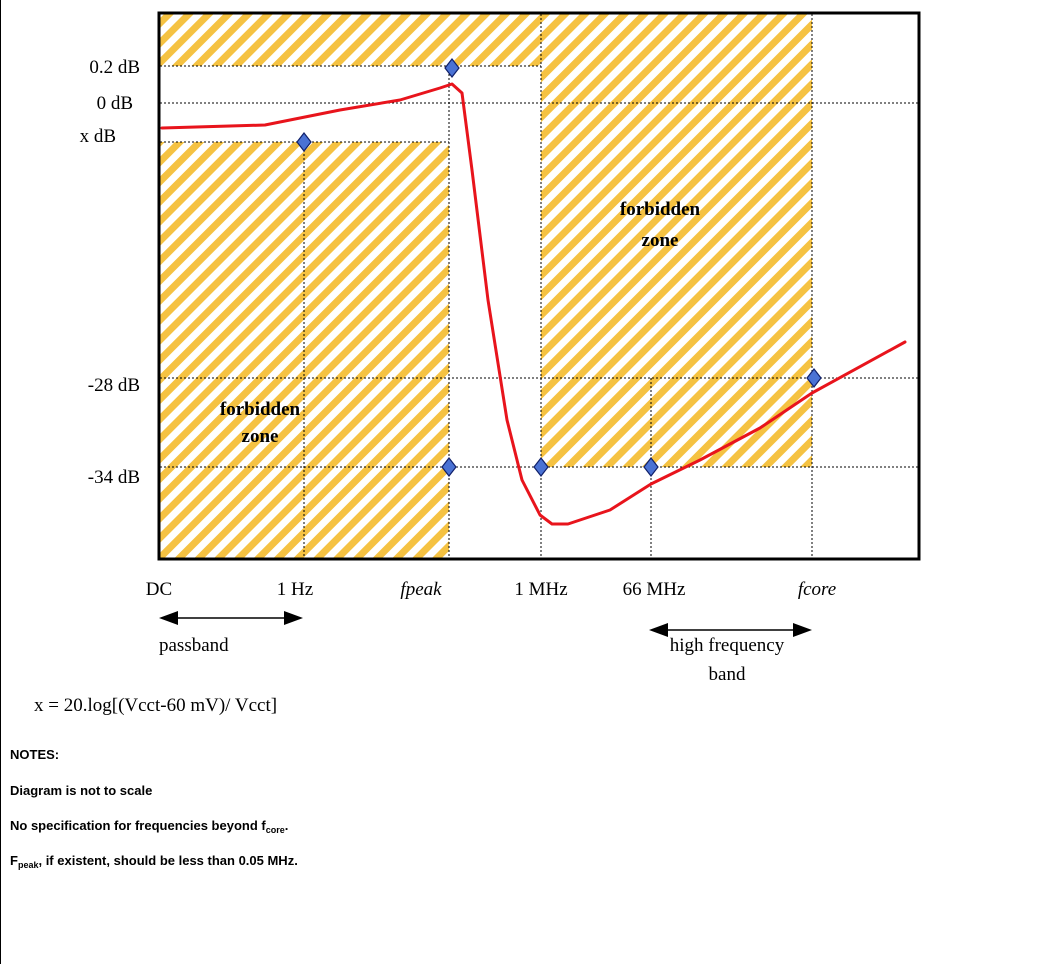 This screenshot has width=1061, height=964. I want to click on upper-forbidden-zone, so click(486, 40).